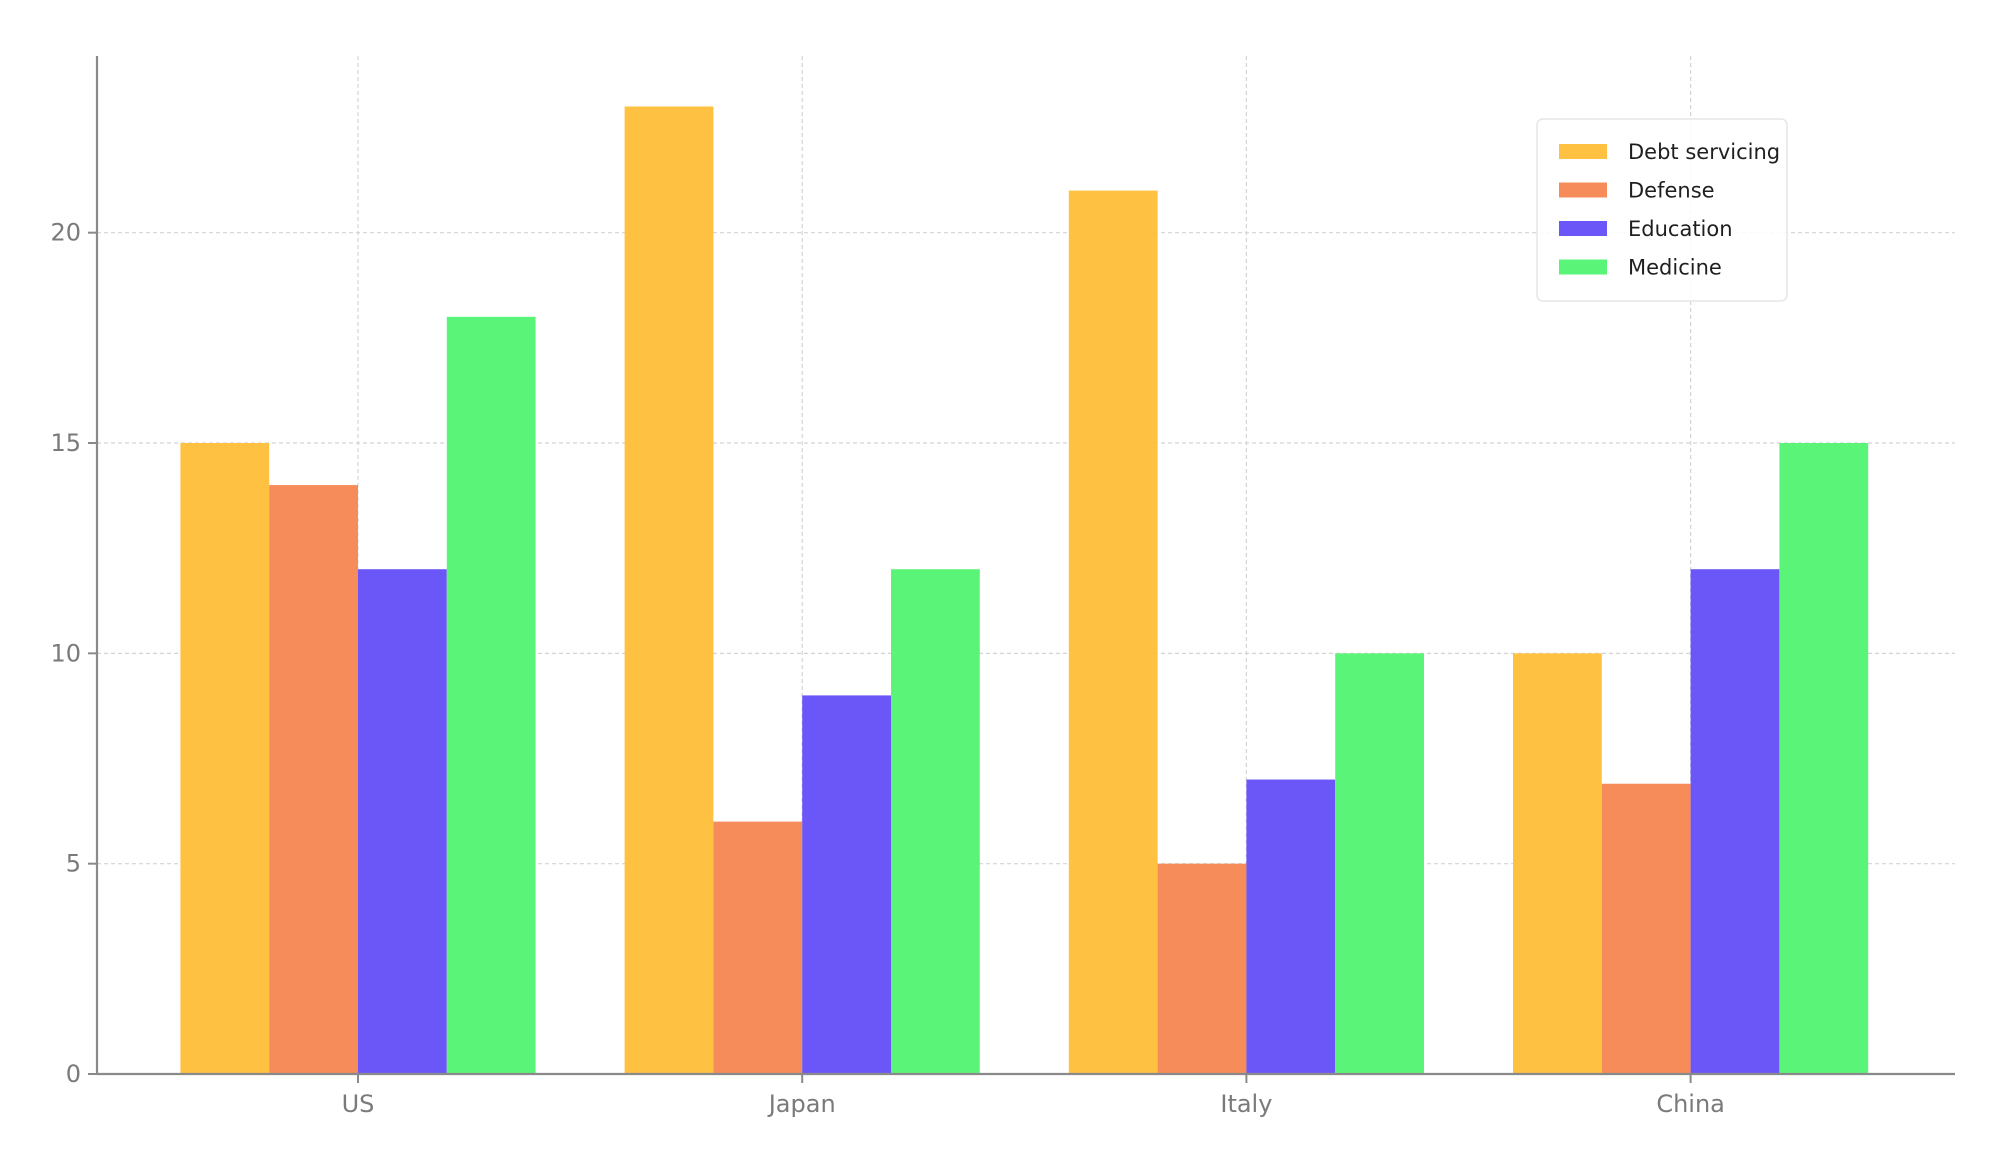 The image size is (2000, 1156). Describe the element at coordinates (358, 1104) in the screenshot. I see `x-tick-label: US` at that location.